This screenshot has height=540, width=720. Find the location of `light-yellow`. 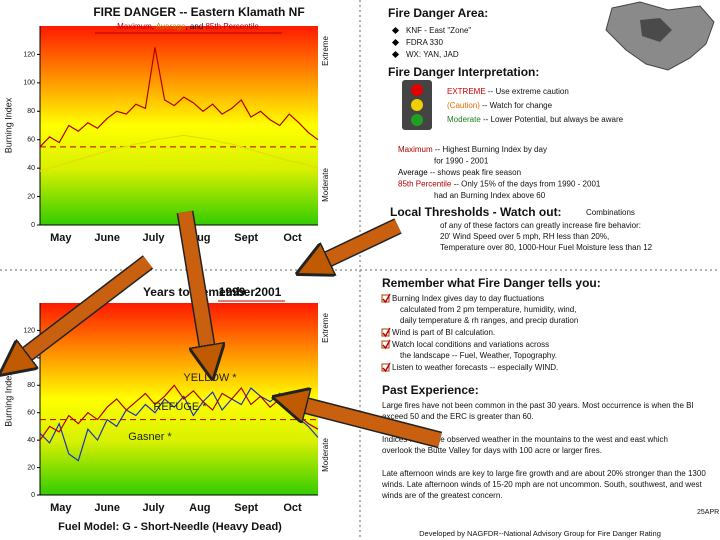

light-yellow is located at coordinates (417, 105).